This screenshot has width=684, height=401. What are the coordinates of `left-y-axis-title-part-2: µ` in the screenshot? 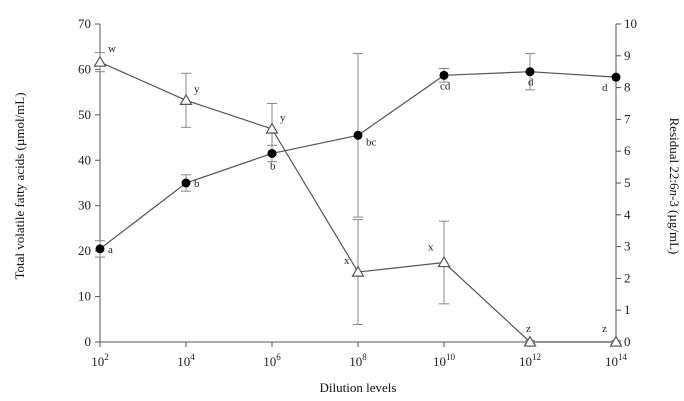 It's located at (19, 142).